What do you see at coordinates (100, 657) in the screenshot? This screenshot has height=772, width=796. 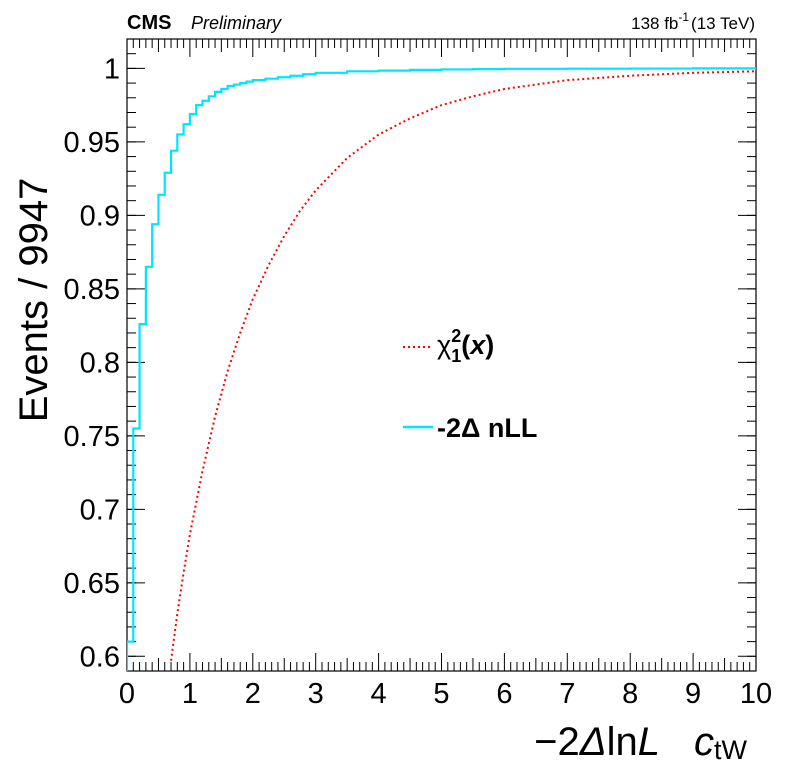 I see `y-tick-label: 0.6` at bounding box center [100, 657].